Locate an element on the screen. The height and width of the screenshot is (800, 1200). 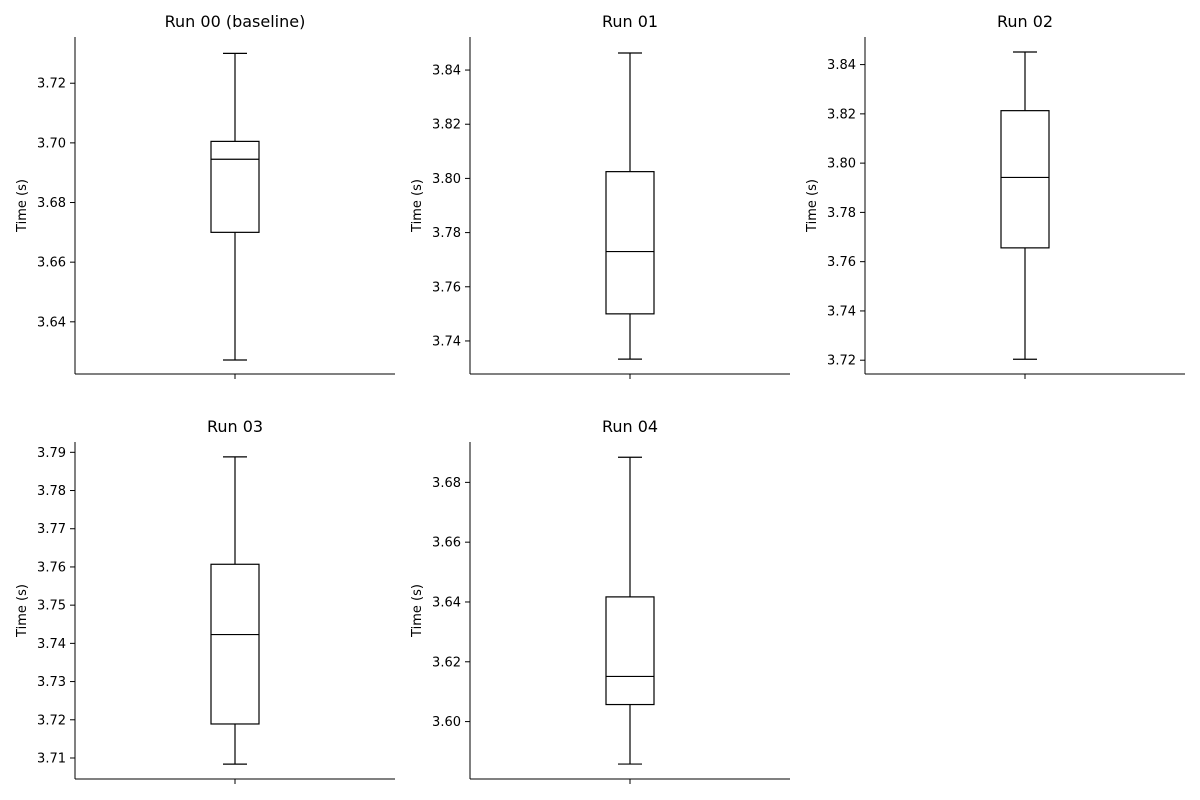
y-tick-label: 3.77 is located at coordinates (51, 529).